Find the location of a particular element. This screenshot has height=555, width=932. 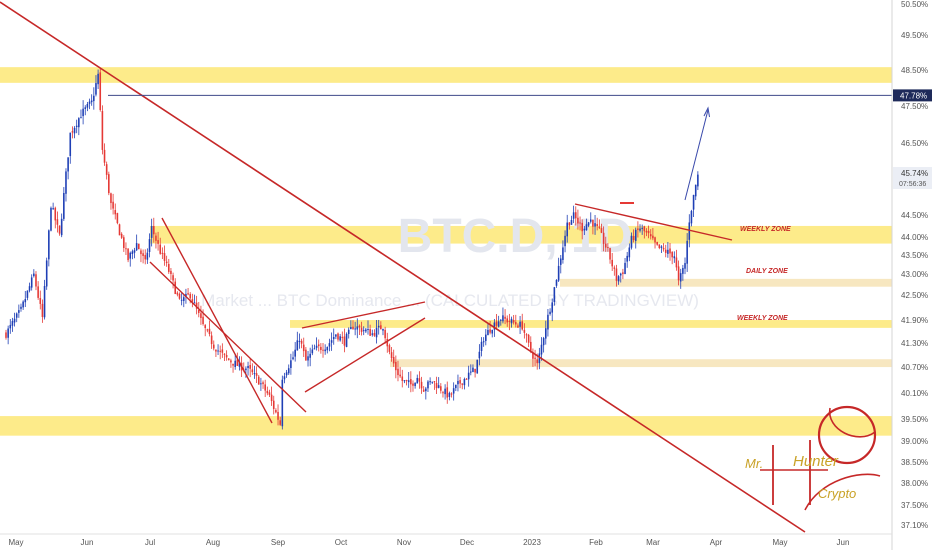

signature-hunter: Hunter is located at coordinates (816, 461).